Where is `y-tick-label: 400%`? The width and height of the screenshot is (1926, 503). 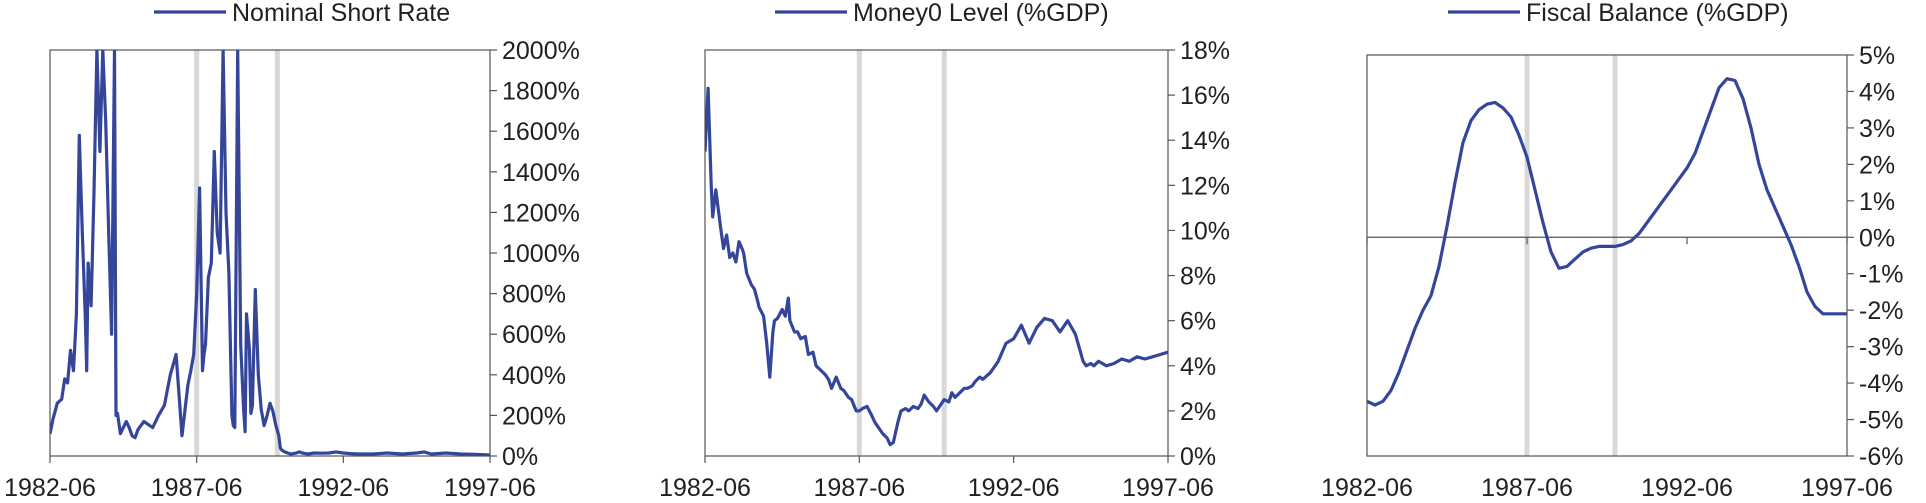
y-tick-label: 400% is located at coordinates (534, 376).